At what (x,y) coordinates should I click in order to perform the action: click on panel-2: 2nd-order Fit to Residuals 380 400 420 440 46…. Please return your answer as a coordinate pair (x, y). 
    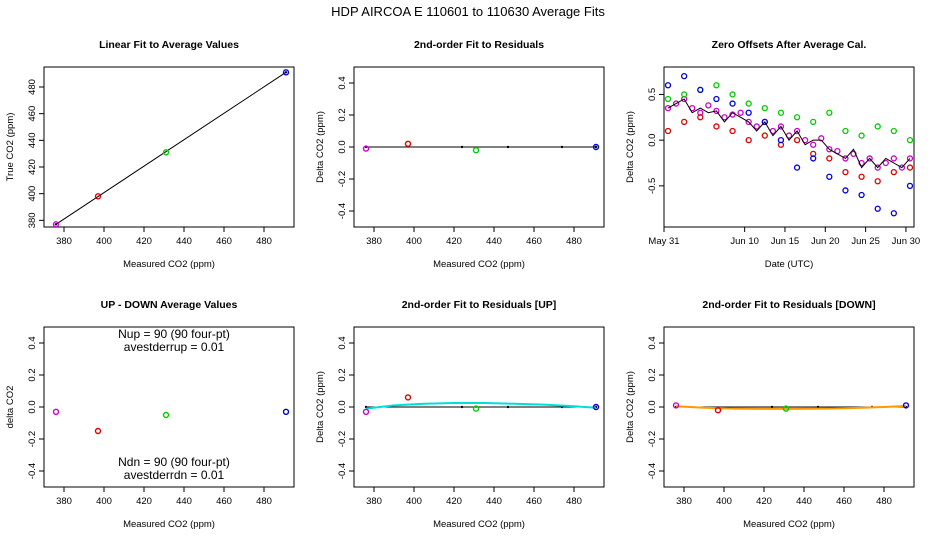
    Looking at the image, I should click on (460, 154).